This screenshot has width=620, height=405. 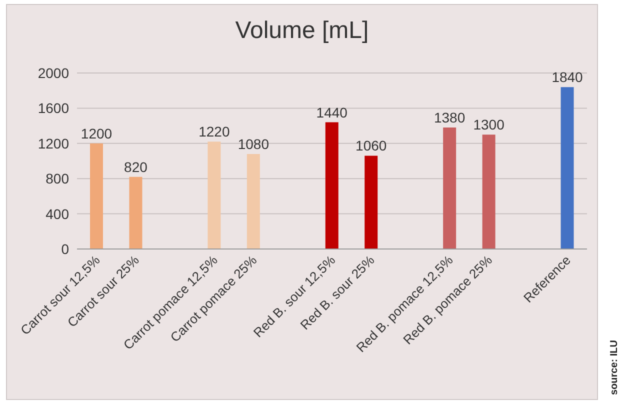 I want to click on source-note: source: ILU, so click(x=614, y=367).